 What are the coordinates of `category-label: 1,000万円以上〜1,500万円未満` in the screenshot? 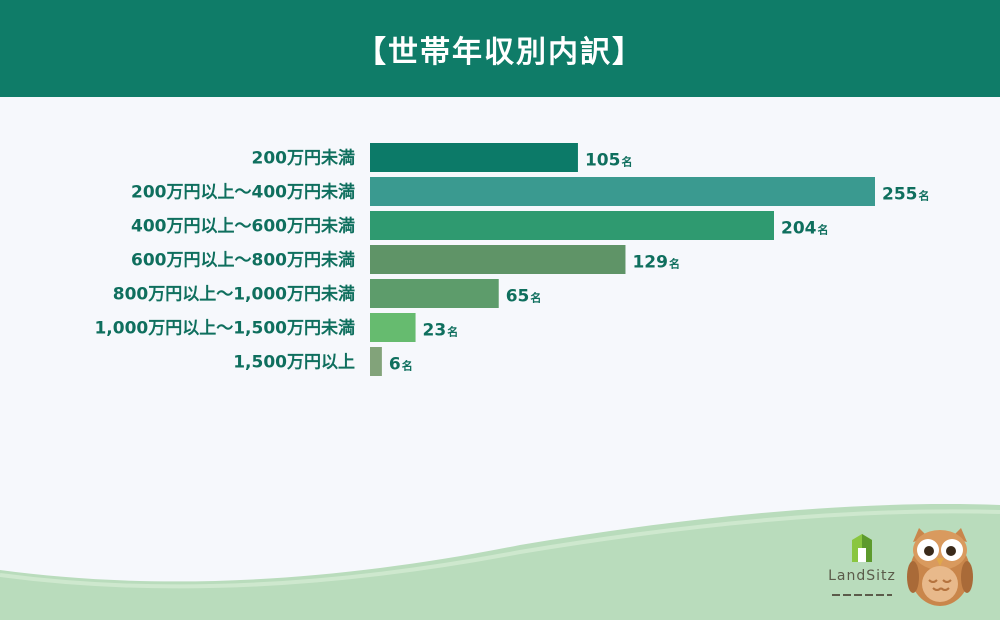 It's located at (224, 328).